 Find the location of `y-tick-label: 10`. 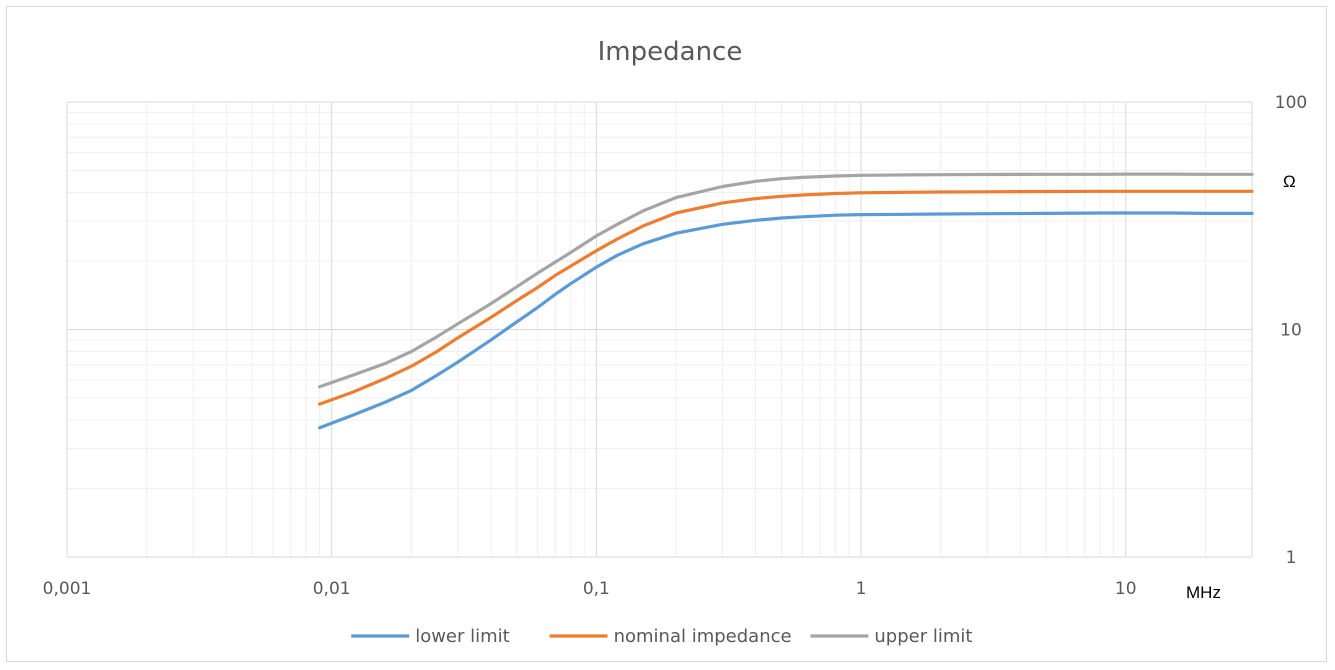

y-tick-label: 10 is located at coordinates (1291, 331).